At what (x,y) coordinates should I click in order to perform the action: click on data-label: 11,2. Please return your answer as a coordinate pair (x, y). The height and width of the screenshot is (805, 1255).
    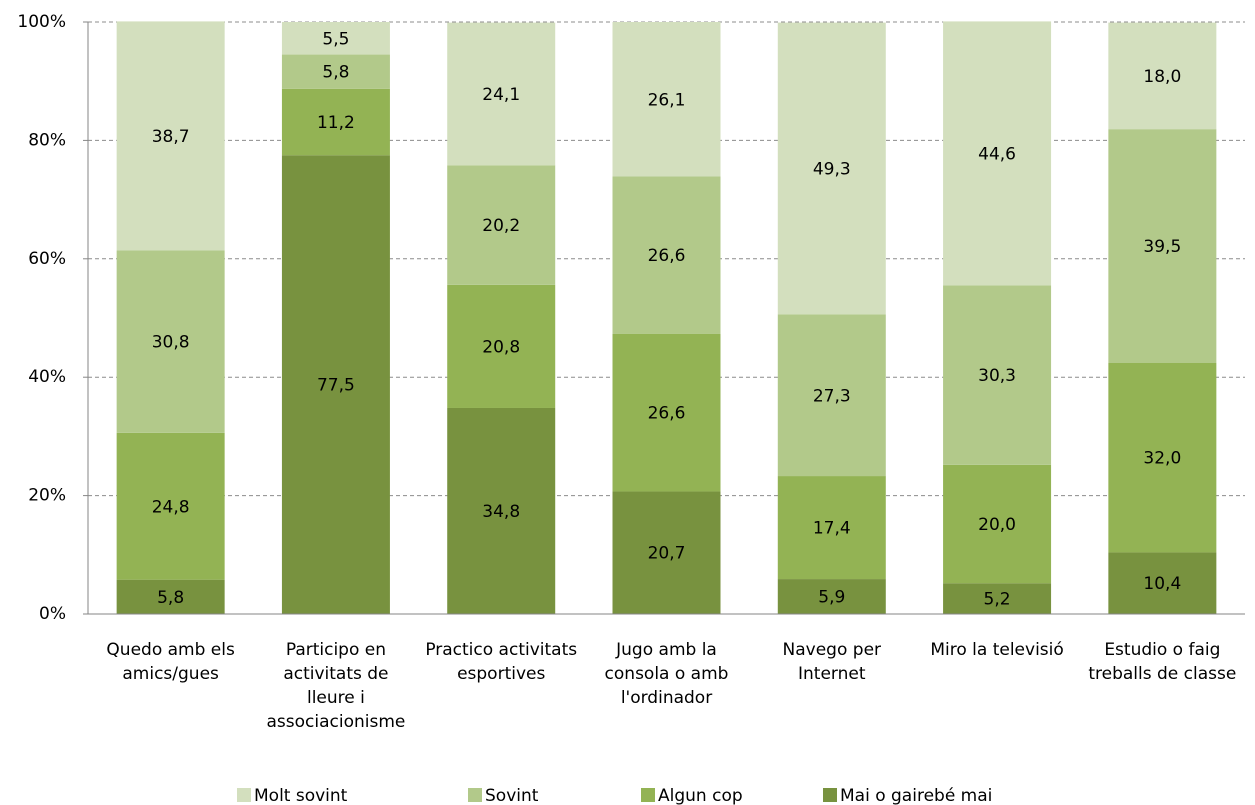
    Looking at the image, I should click on (336, 123).